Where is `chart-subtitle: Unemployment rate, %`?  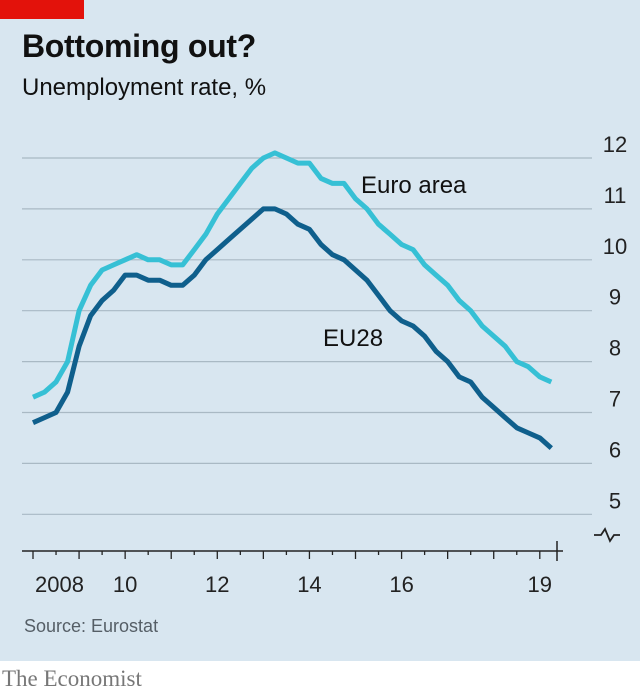 chart-subtitle: Unemployment rate, % is located at coordinates (144, 87).